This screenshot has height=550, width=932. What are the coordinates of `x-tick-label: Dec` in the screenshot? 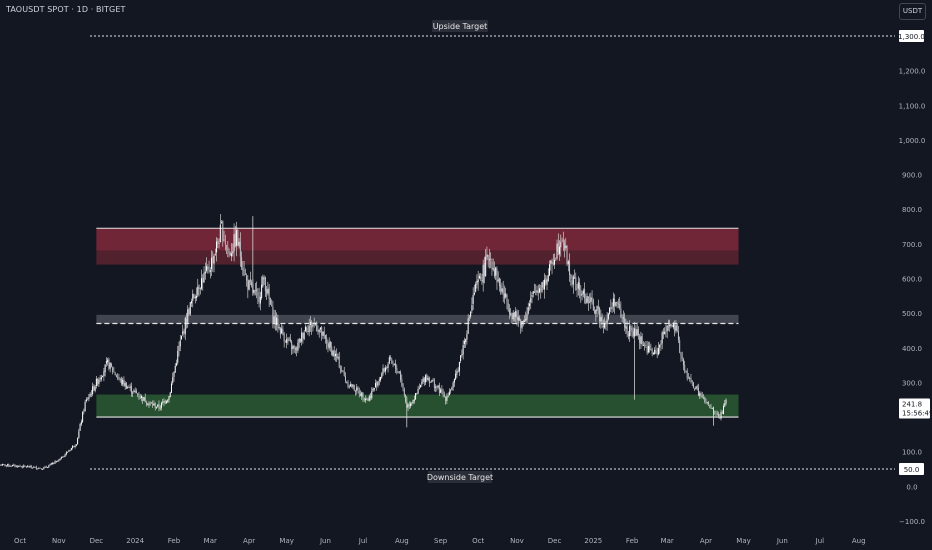 It's located at (97, 541).